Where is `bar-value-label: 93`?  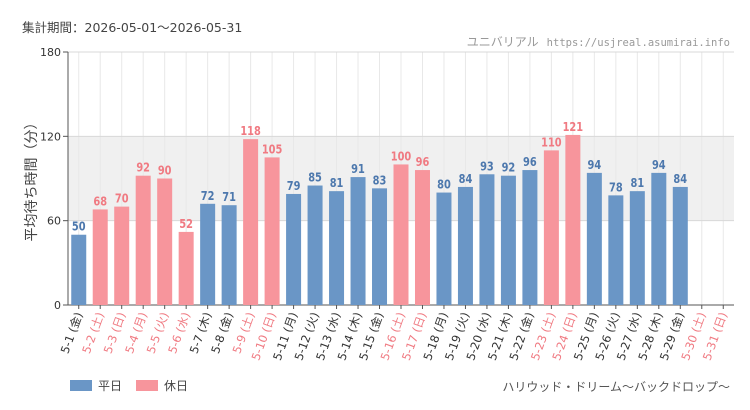 bar-value-label: 93 is located at coordinates (487, 166).